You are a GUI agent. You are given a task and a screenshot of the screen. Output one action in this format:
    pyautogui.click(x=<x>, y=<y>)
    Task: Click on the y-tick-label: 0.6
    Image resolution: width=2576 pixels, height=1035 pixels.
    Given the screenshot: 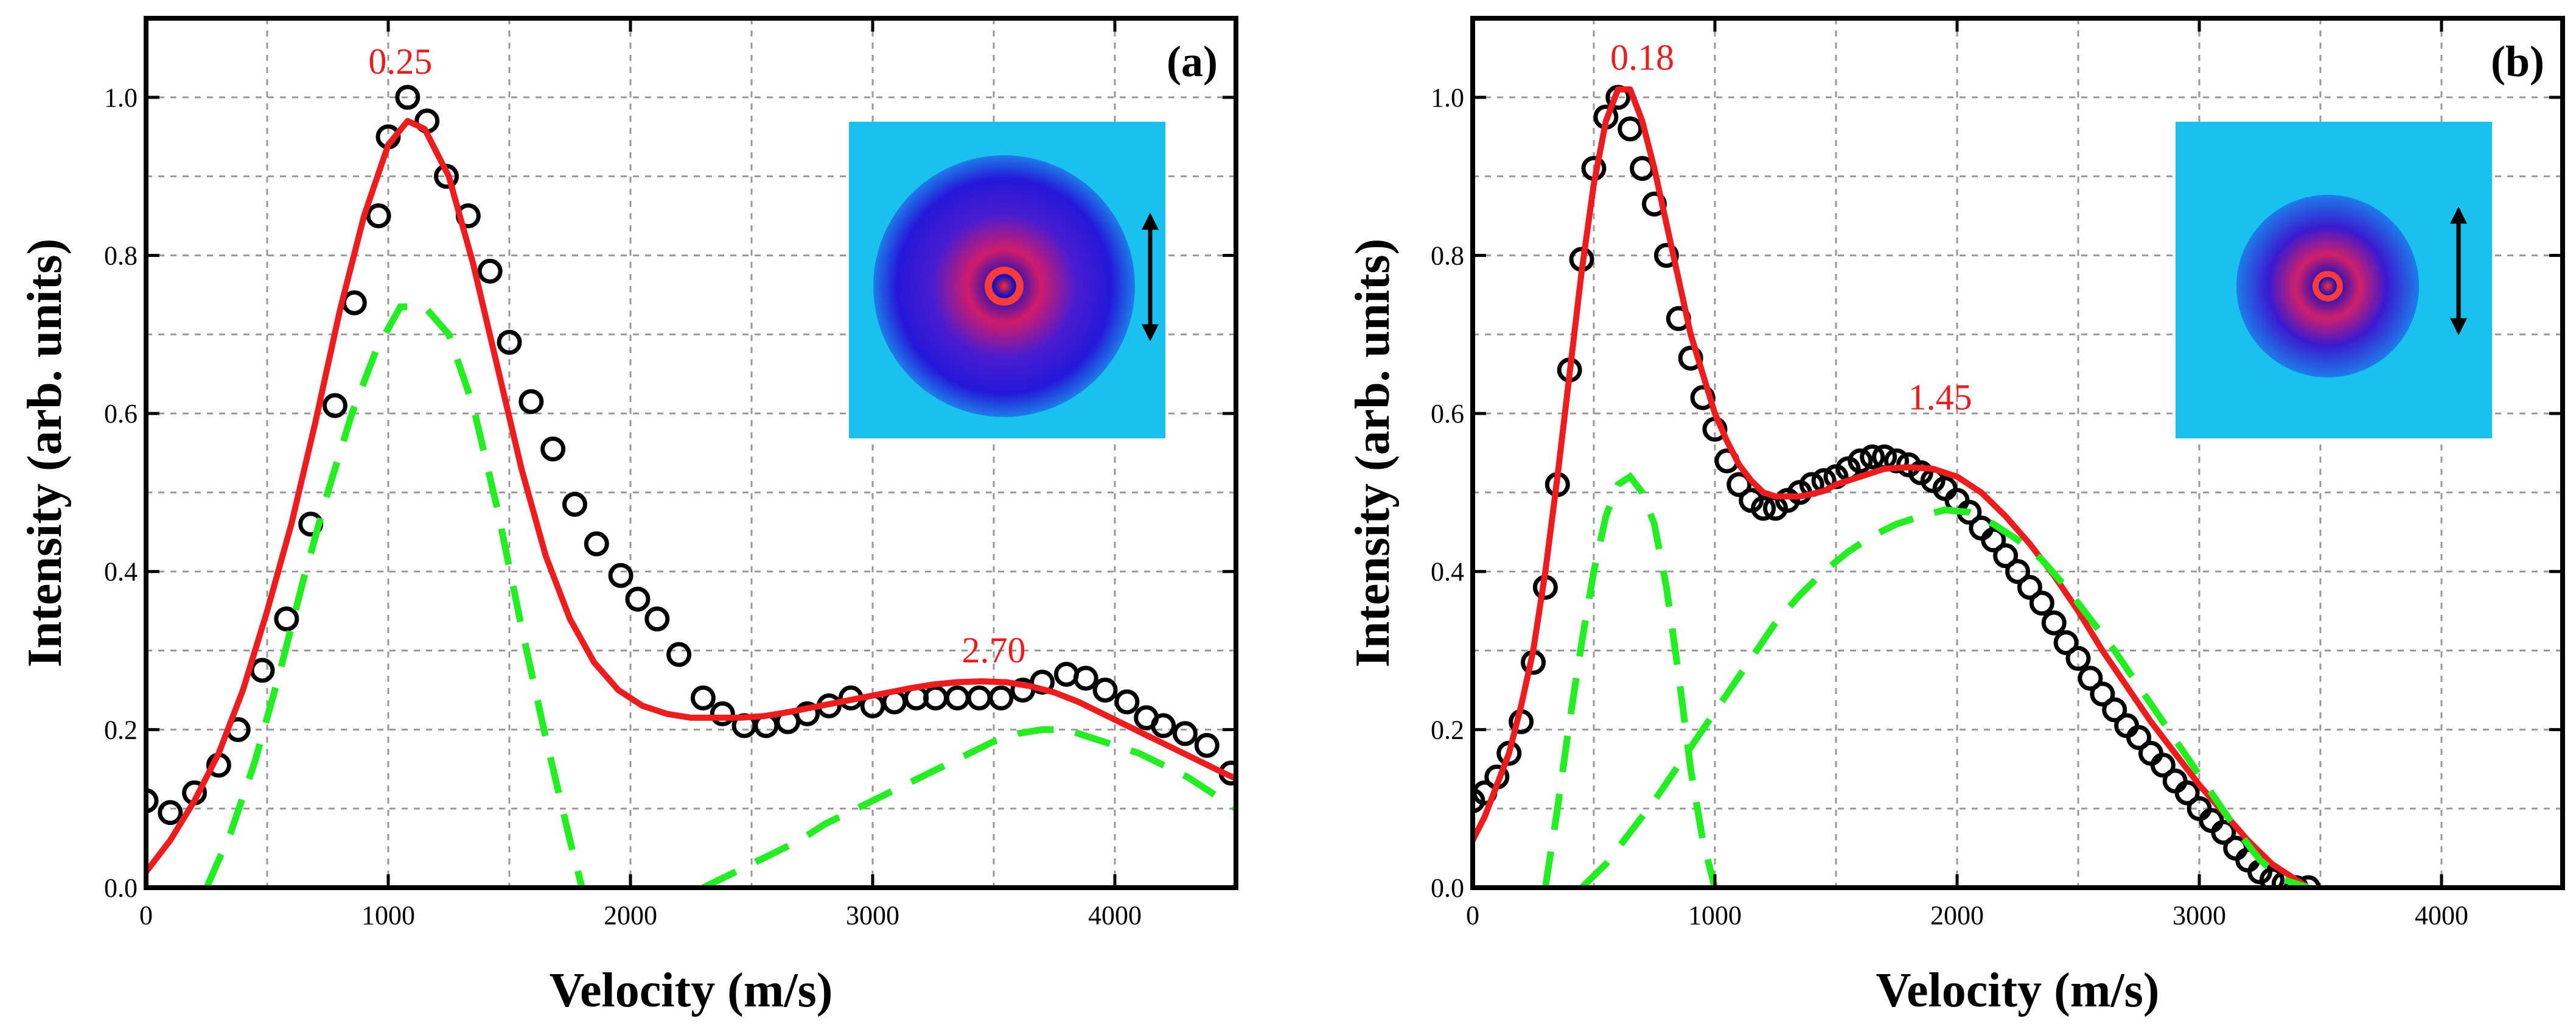 What is the action you would take?
    pyautogui.click(x=121, y=414)
    